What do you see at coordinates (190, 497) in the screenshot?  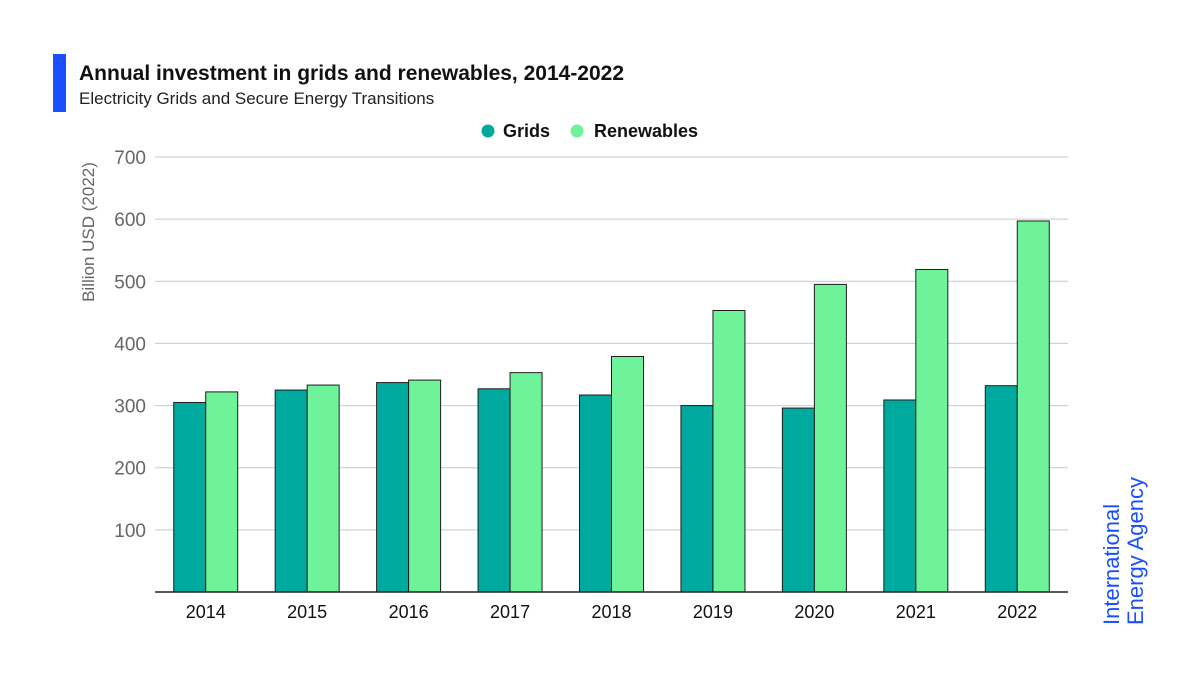 I see `bar-grids-2014` at bounding box center [190, 497].